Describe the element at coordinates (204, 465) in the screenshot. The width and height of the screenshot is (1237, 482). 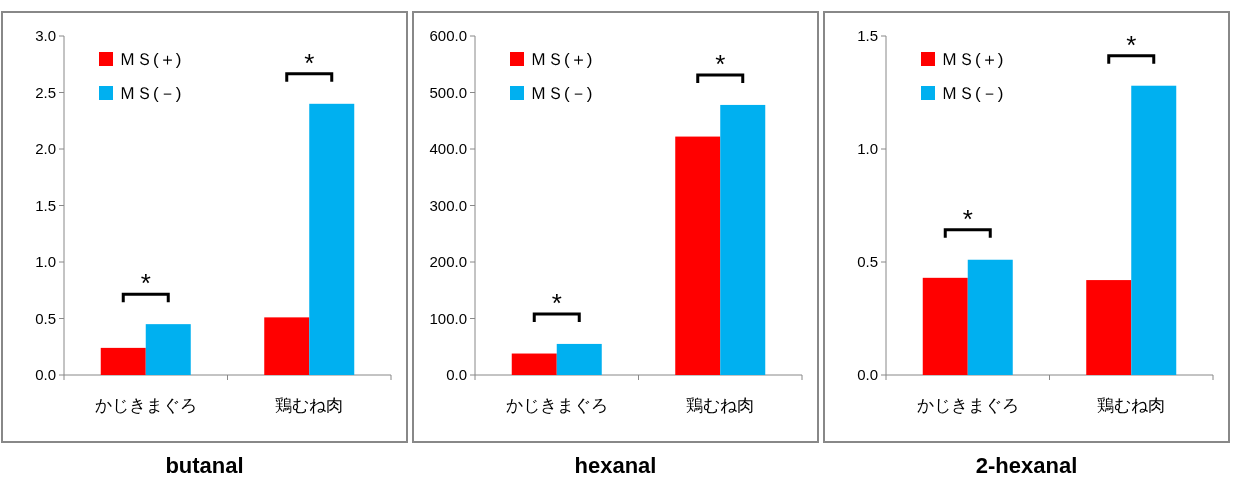
I see `text: butanal` at that location.